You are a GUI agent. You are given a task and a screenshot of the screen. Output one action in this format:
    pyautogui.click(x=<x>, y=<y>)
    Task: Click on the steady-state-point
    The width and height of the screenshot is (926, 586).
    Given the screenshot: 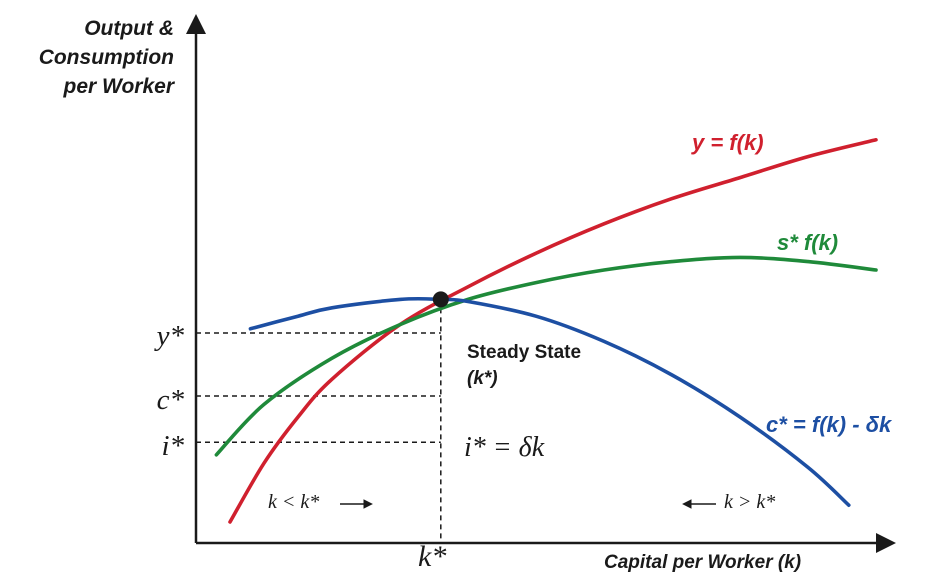 What is the action you would take?
    pyautogui.click(x=440, y=299)
    